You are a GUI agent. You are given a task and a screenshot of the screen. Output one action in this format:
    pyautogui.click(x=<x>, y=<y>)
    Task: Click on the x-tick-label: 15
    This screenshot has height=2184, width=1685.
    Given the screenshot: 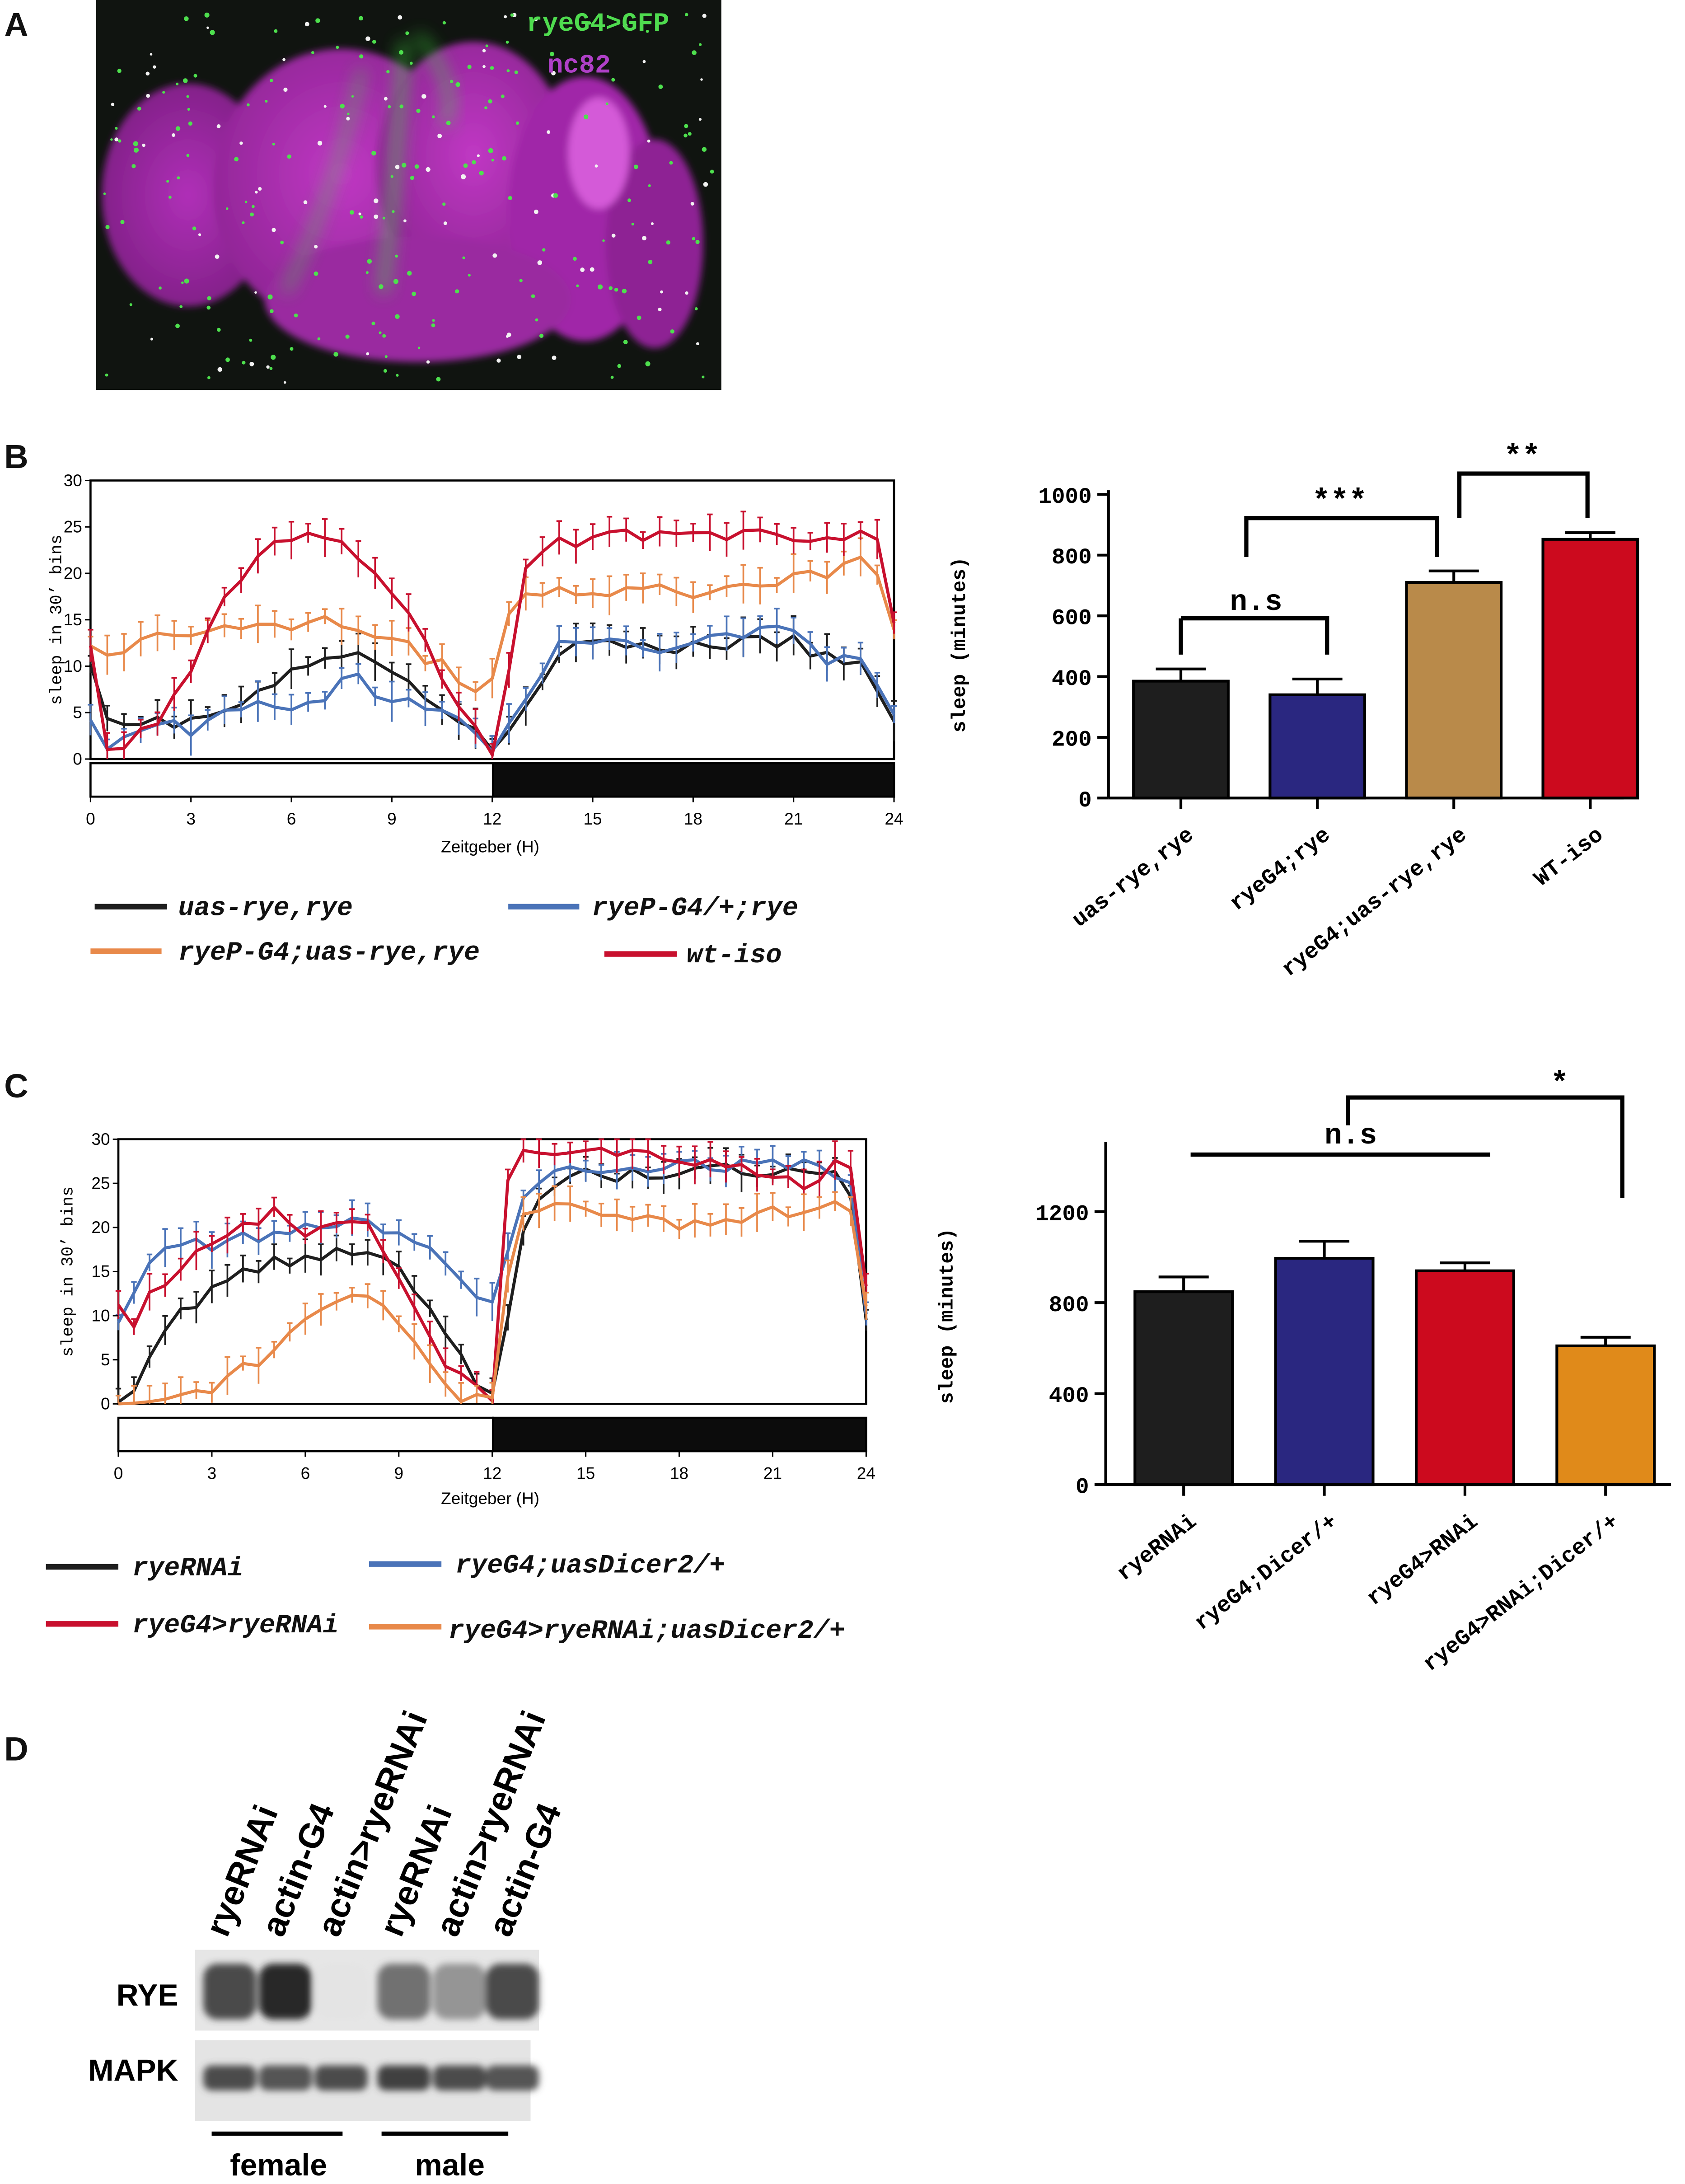 What is the action you would take?
    pyautogui.click(x=592, y=819)
    